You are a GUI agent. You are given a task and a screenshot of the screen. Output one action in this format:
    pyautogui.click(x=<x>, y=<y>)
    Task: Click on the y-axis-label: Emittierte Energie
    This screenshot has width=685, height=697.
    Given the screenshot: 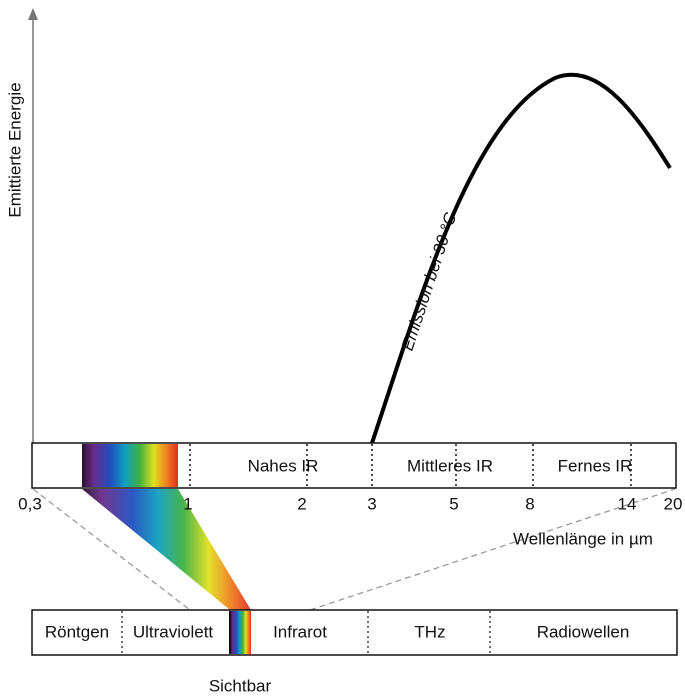 What is the action you would take?
    pyautogui.click(x=14, y=149)
    